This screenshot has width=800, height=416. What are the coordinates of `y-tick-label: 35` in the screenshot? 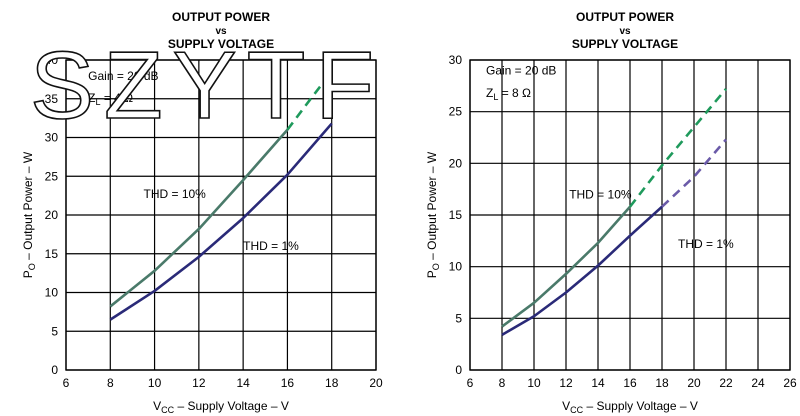 It's located at (52, 99).